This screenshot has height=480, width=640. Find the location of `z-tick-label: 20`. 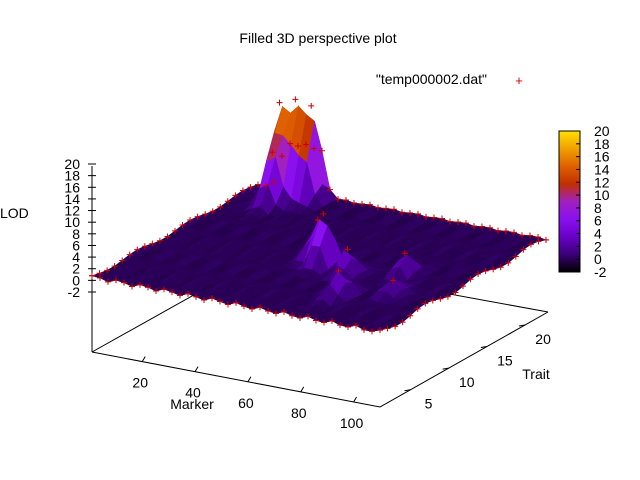

z-tick-label: 20 is located at coordinates (72, 164).